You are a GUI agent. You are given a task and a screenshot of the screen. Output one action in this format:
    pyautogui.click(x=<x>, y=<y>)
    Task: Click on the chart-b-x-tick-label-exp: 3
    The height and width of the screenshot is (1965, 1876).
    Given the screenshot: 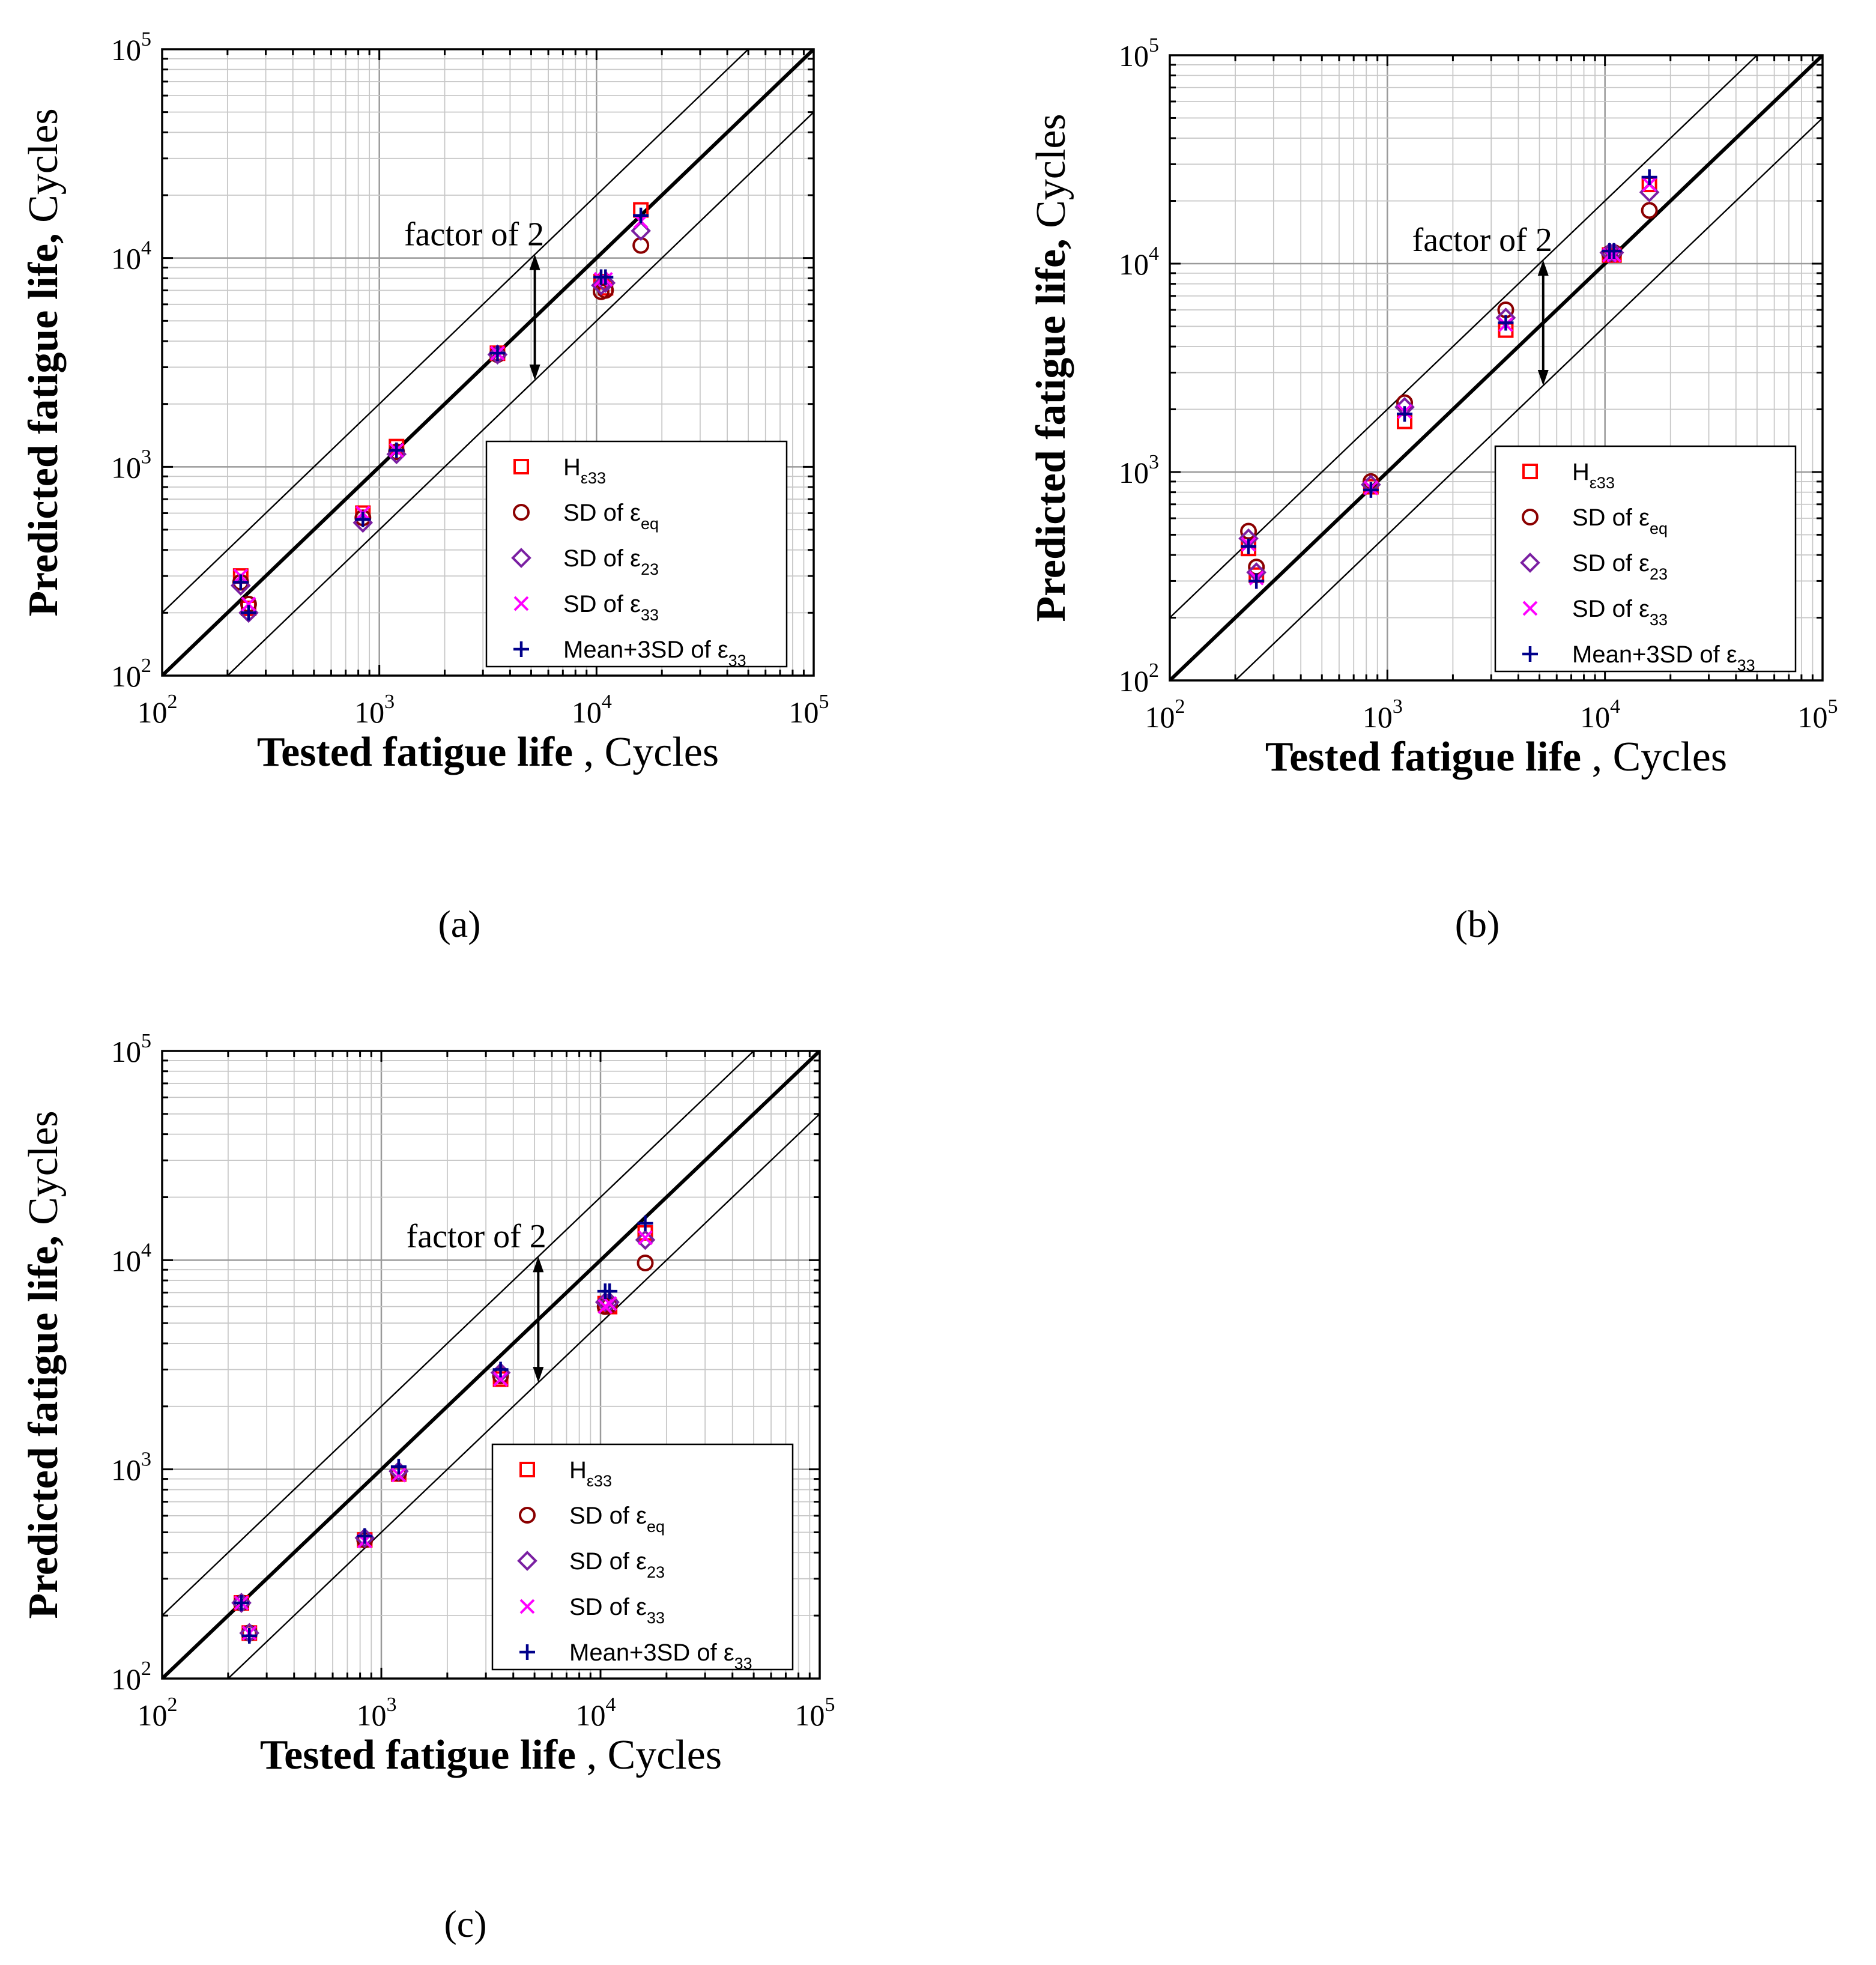 What is the action you would take?
    pyautogui.click(x=1398, y=706)
    